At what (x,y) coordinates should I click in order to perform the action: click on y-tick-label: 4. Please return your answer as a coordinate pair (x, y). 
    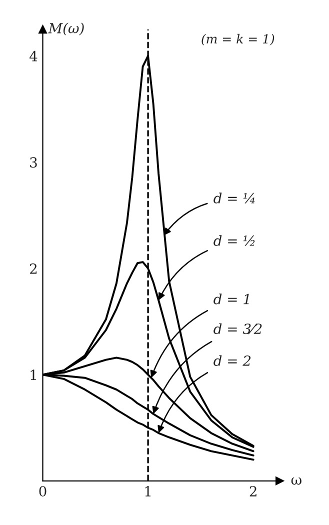
    Looking at the image, I should click on (34, 56).